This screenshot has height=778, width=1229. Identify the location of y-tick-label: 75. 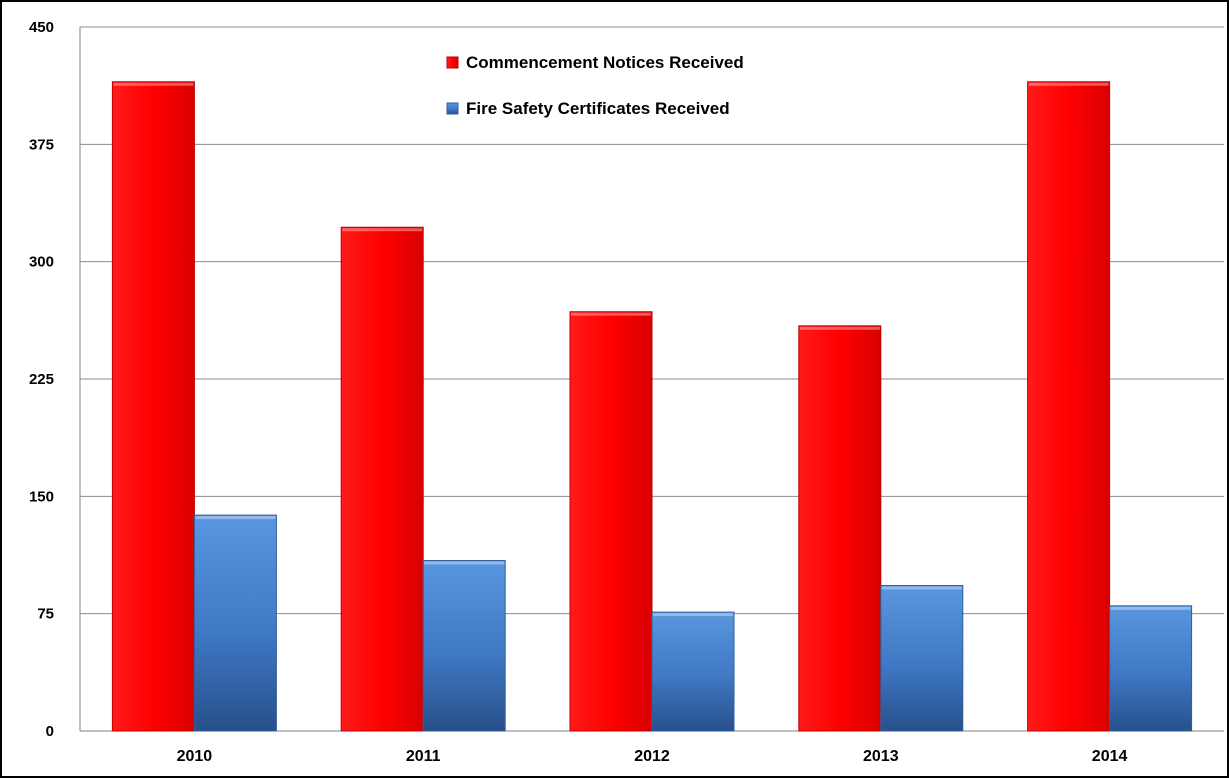
(45, 614).